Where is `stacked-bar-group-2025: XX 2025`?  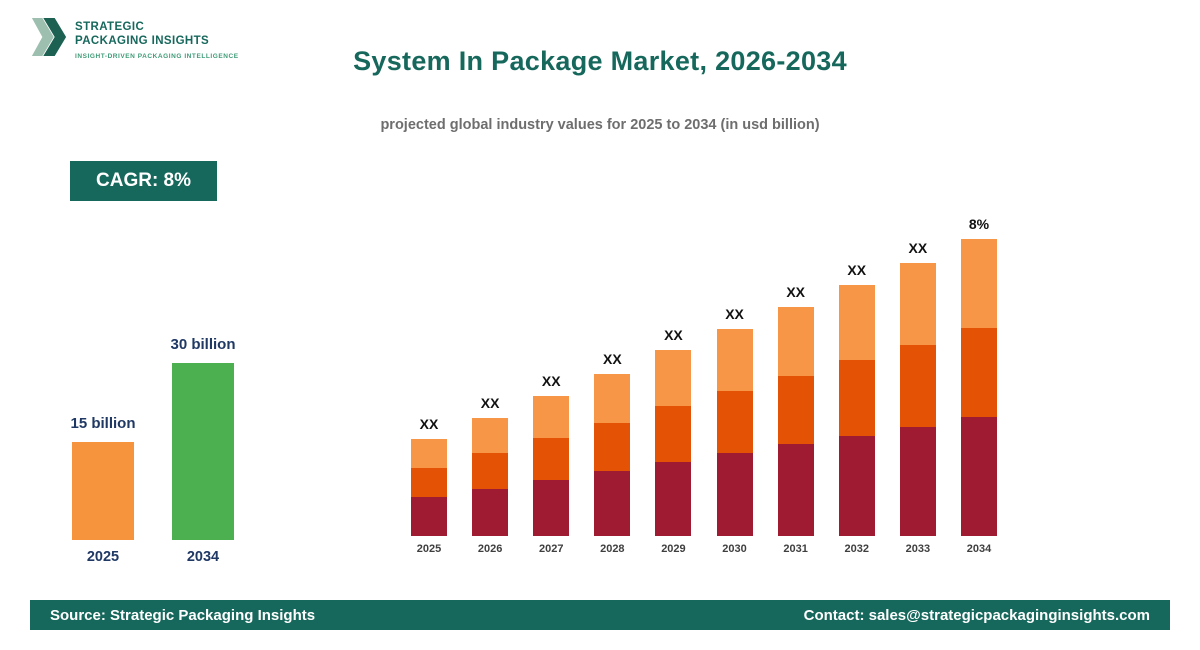 stacked-bar-group-2025: XX 2025 is located at coordinates (429, 485).